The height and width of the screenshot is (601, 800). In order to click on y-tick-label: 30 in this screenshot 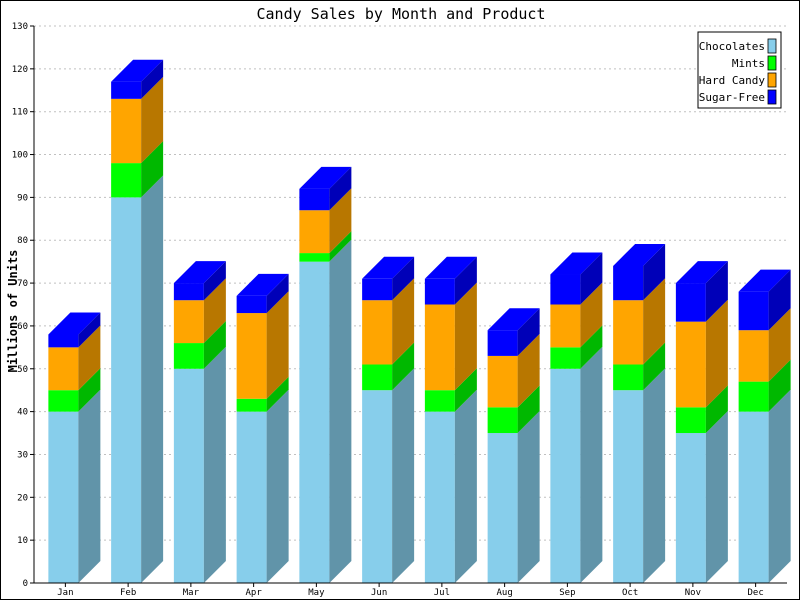, I will do `click(22, 455)`.